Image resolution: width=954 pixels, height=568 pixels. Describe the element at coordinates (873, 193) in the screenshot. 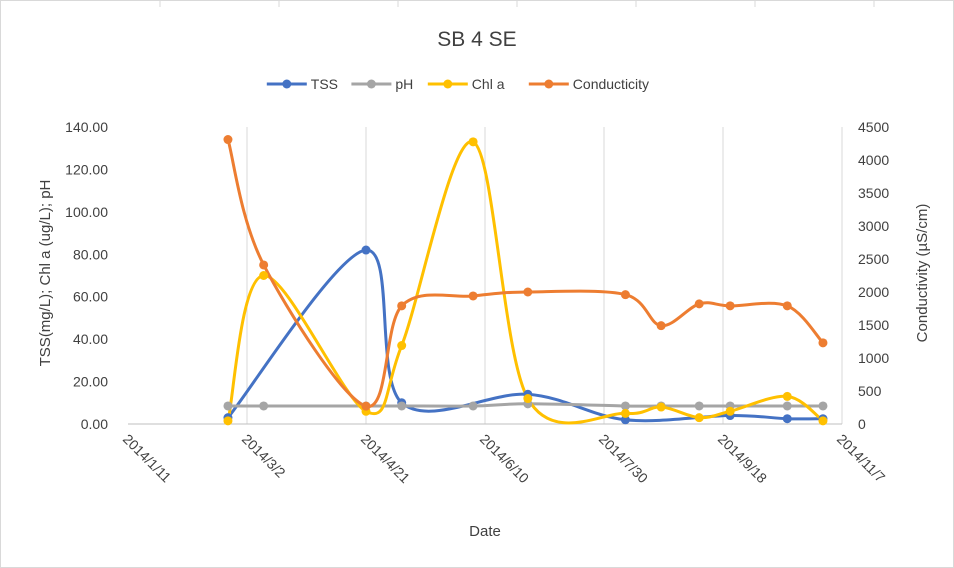

I see `right-y-tick-label: 3500` at that location.